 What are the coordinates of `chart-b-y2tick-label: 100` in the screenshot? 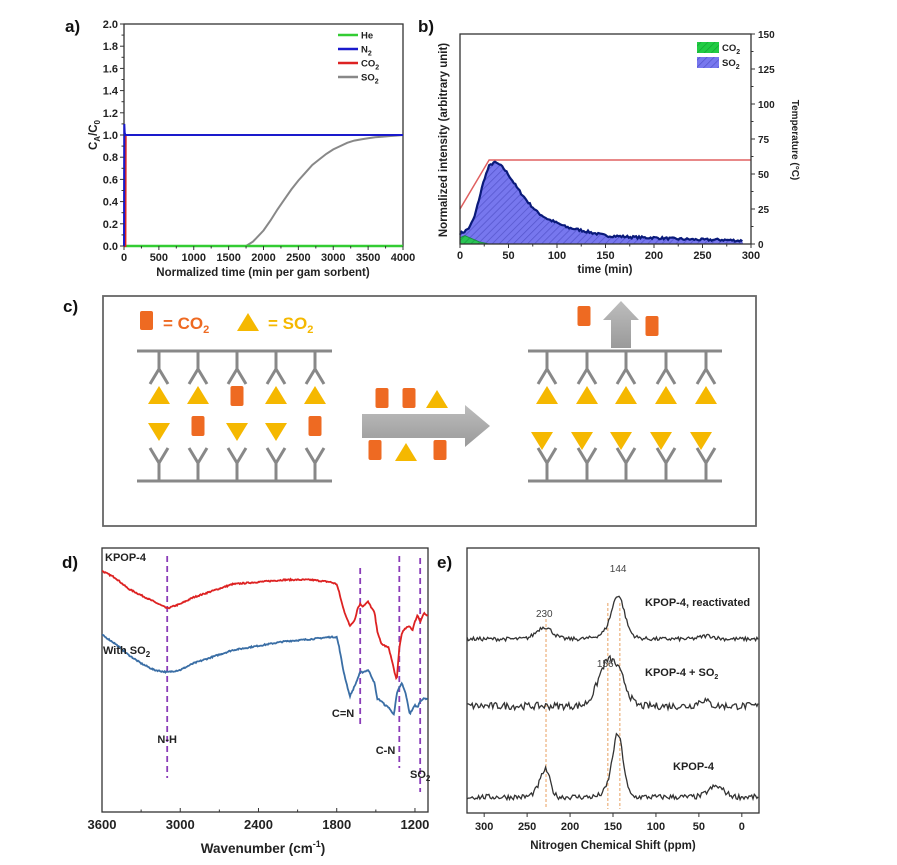 It's located at (766, 105).